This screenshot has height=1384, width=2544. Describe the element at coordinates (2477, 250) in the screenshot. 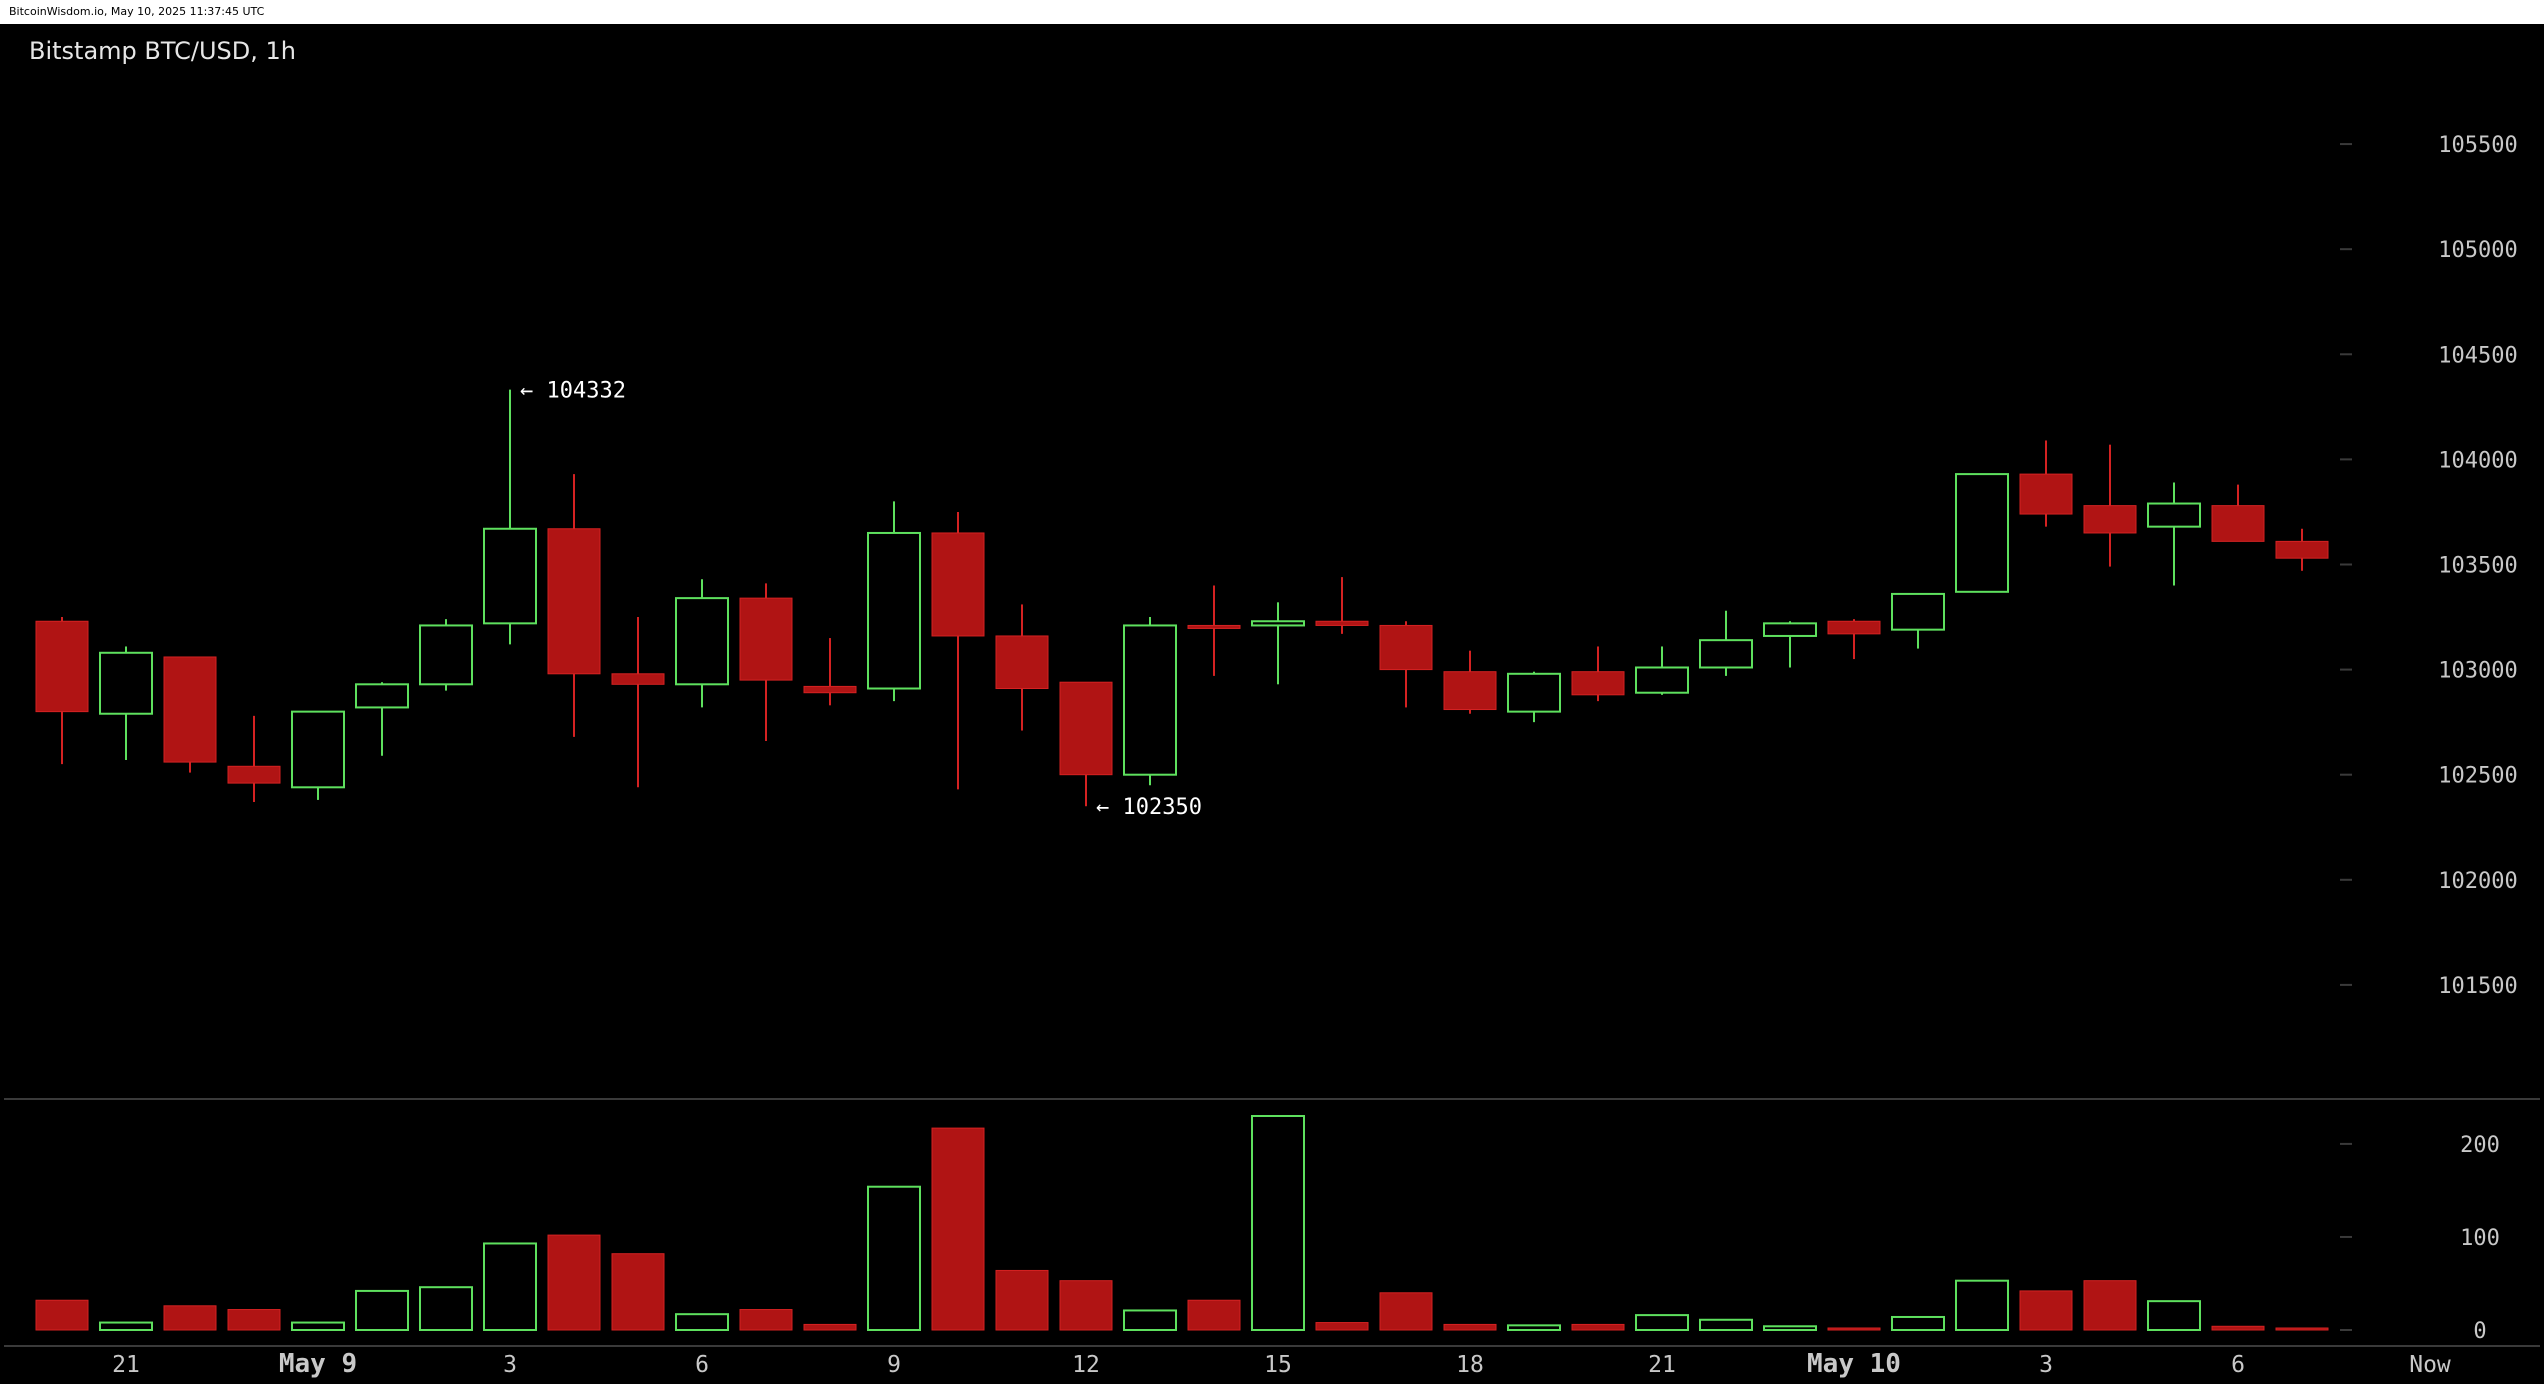

I see `price-tick-label: 105000` at that location.